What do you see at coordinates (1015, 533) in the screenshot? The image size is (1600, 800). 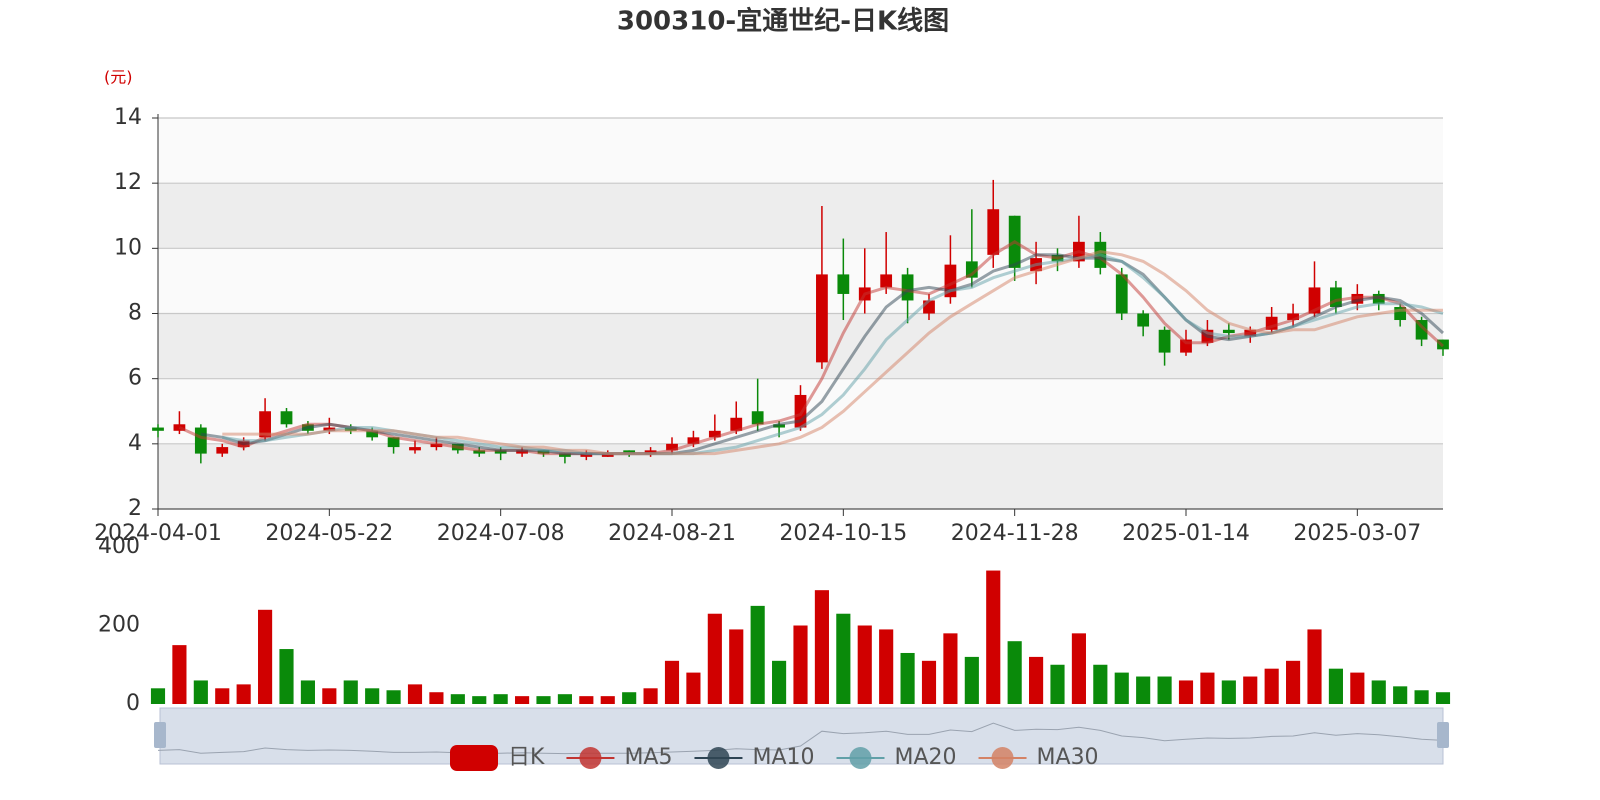 I see `x-tick-label: 2024-11-28` at bounding box center [1015, 533].